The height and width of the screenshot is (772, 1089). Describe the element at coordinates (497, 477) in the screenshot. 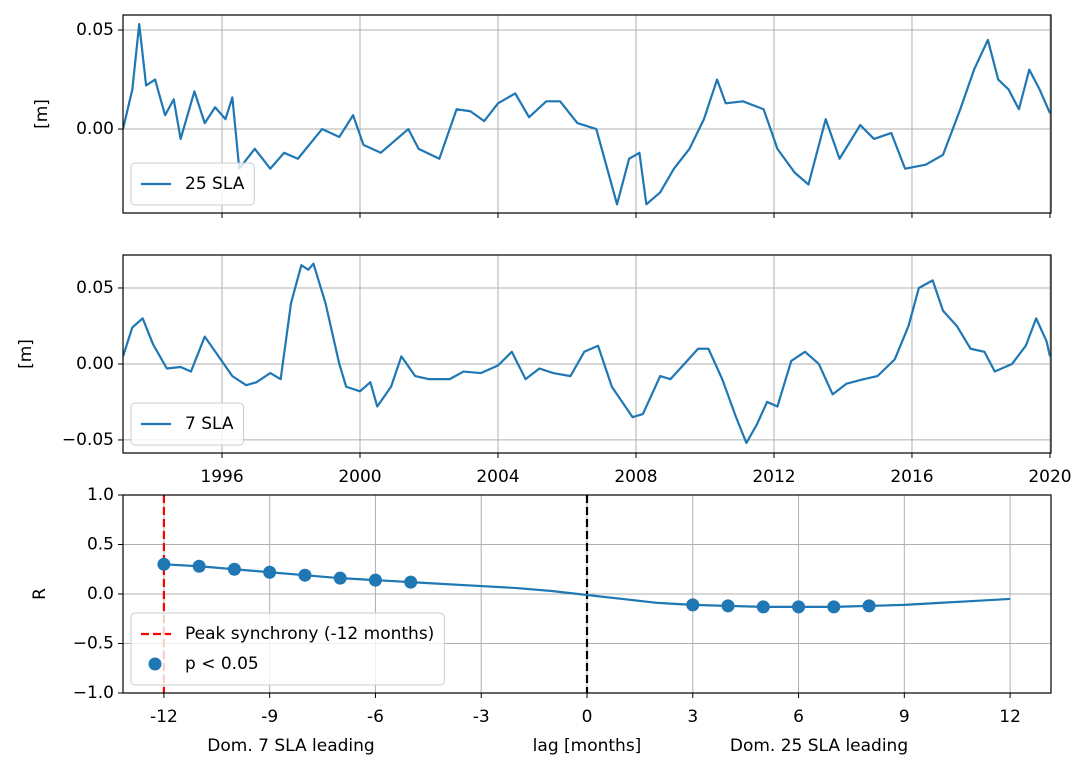

I see `x-tick-label: 2004` at that location.